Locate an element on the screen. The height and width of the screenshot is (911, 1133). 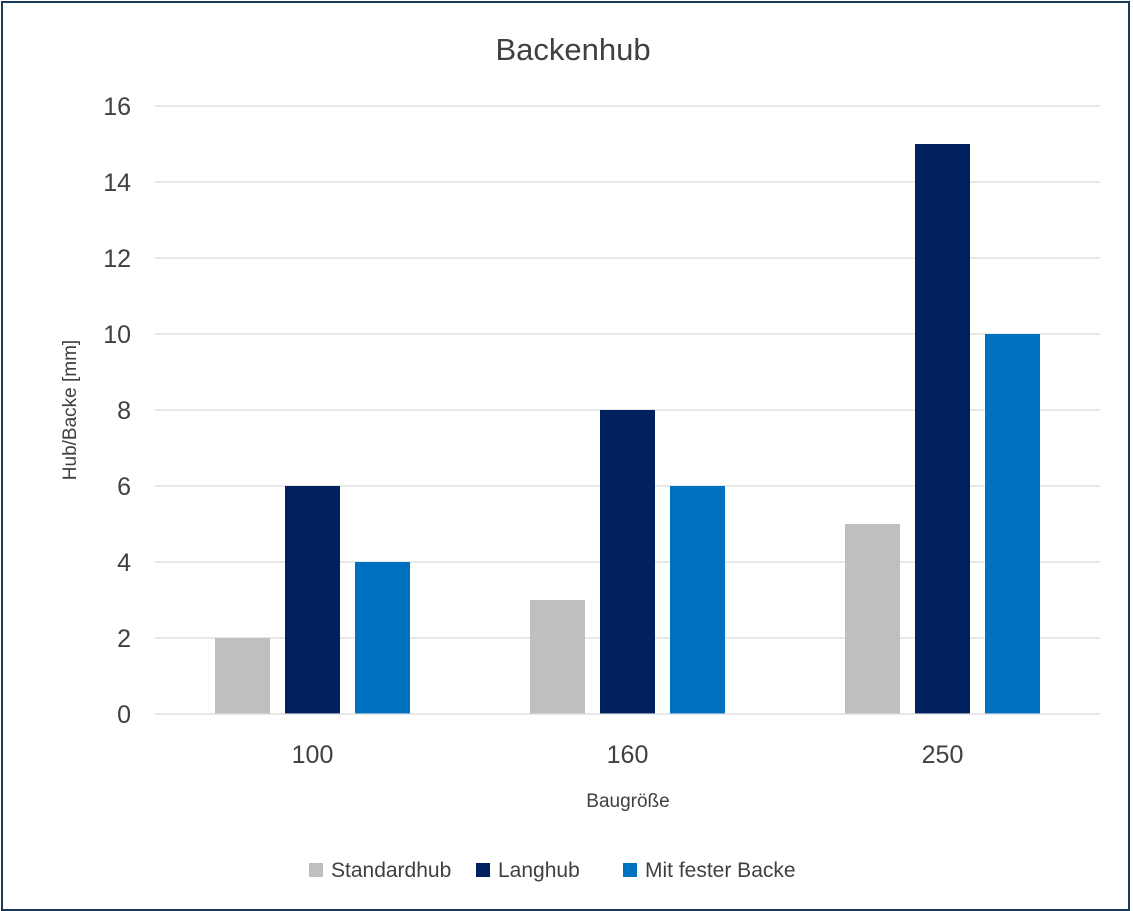
y-tick-label: 2 is located at coordinates (124, 639).